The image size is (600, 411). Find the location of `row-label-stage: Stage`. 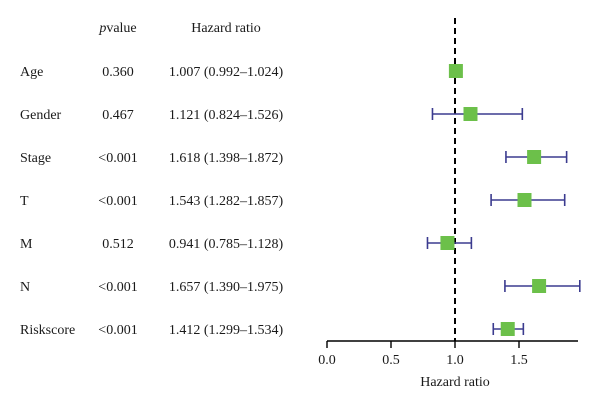

row-label-stage: Stage is located at coordinates (35, 158).